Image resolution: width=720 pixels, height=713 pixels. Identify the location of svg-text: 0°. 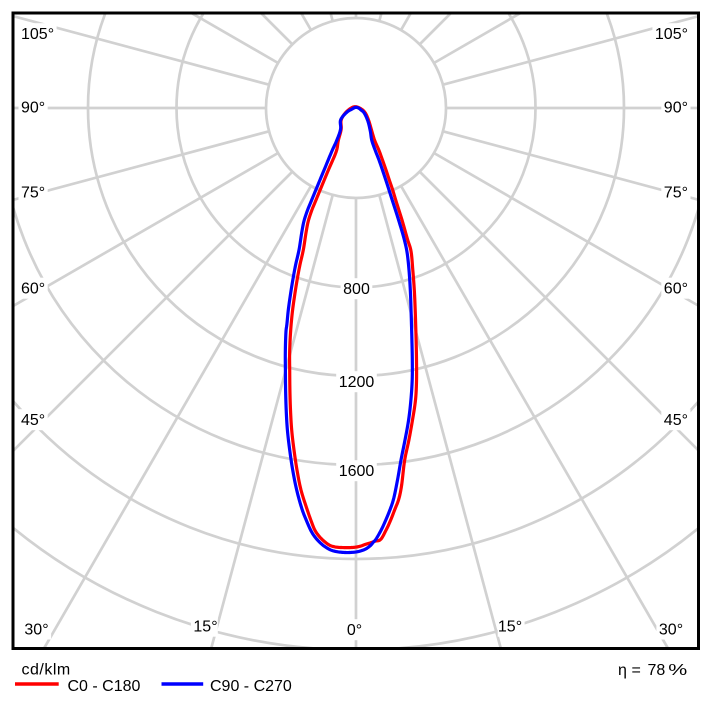
(354, 630).